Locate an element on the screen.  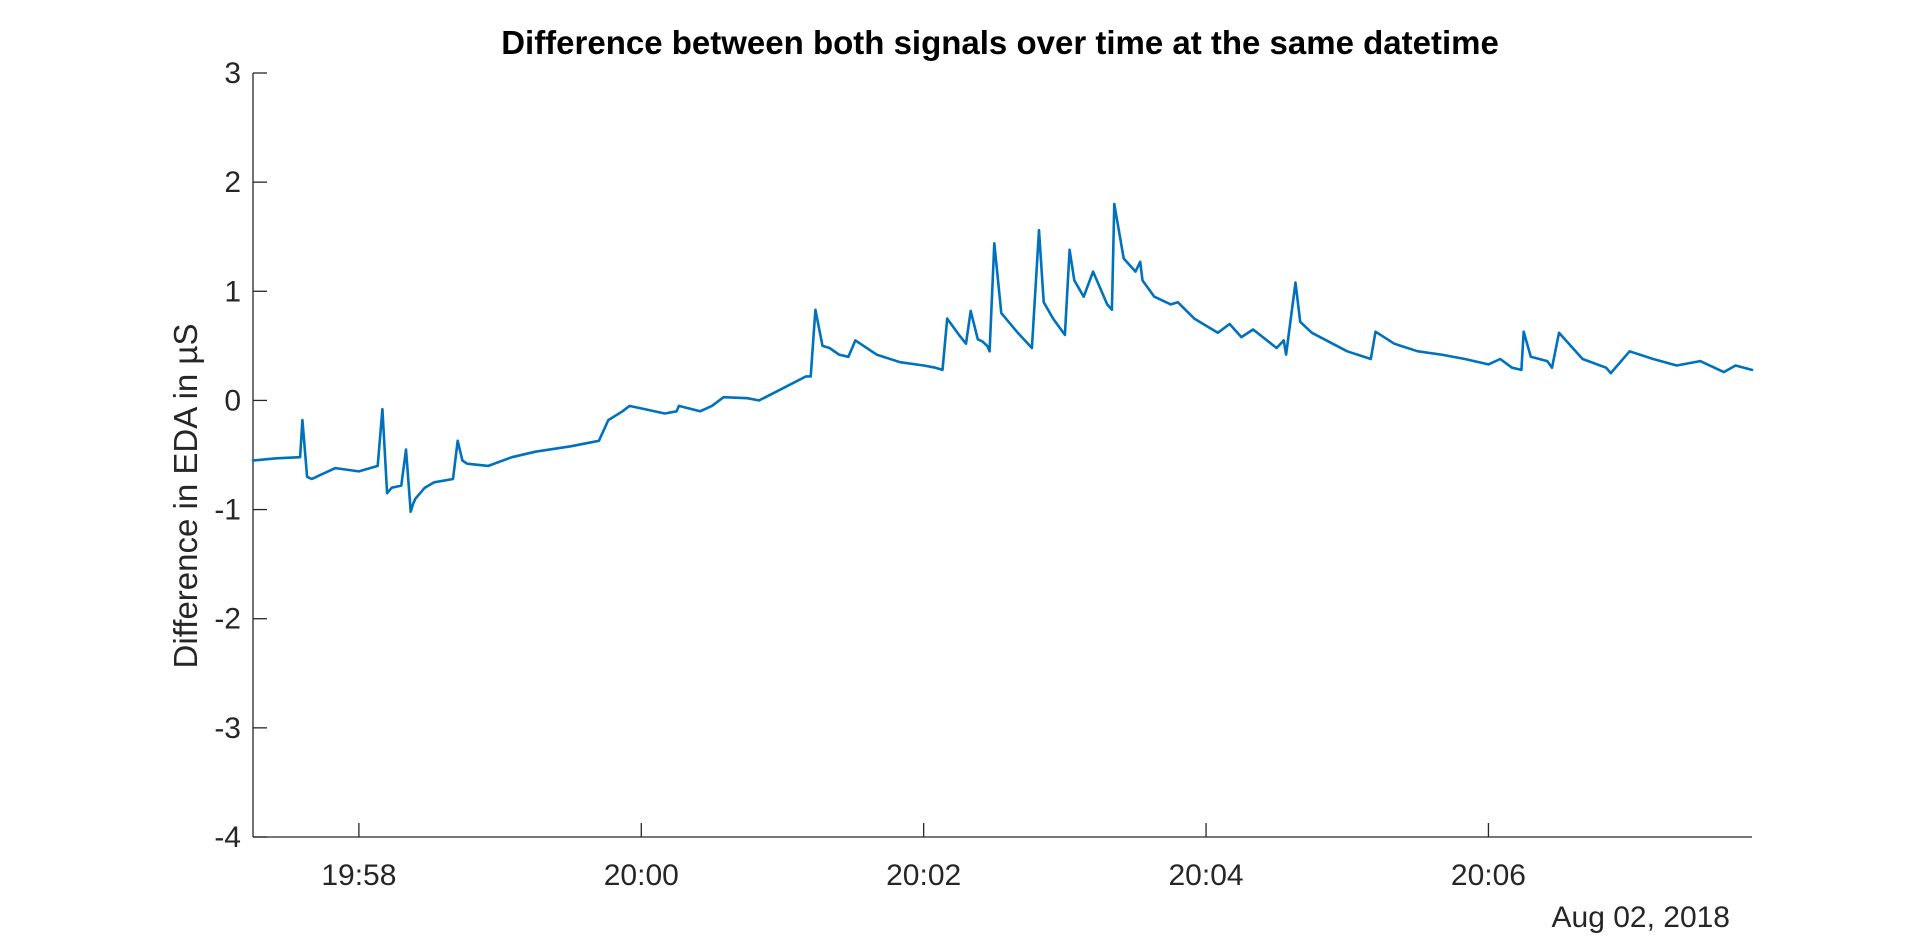
x-axis-date-label: Aug 02, 2018 is located at coordinates (1641, 917).